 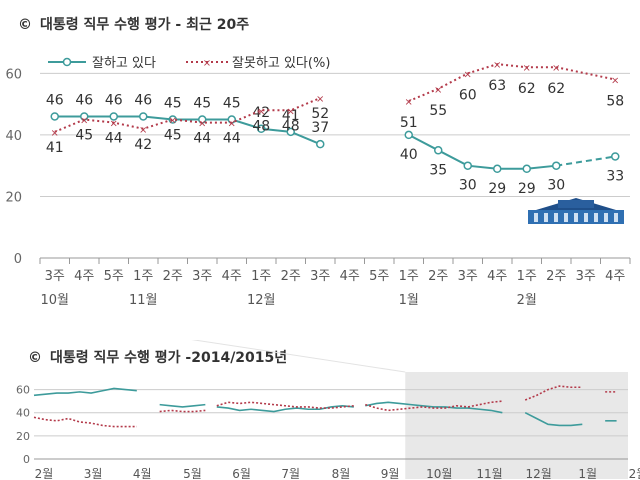 I want to click on legend-bad-label: 잘못하고 있다(%), so click(x=281, y=63).